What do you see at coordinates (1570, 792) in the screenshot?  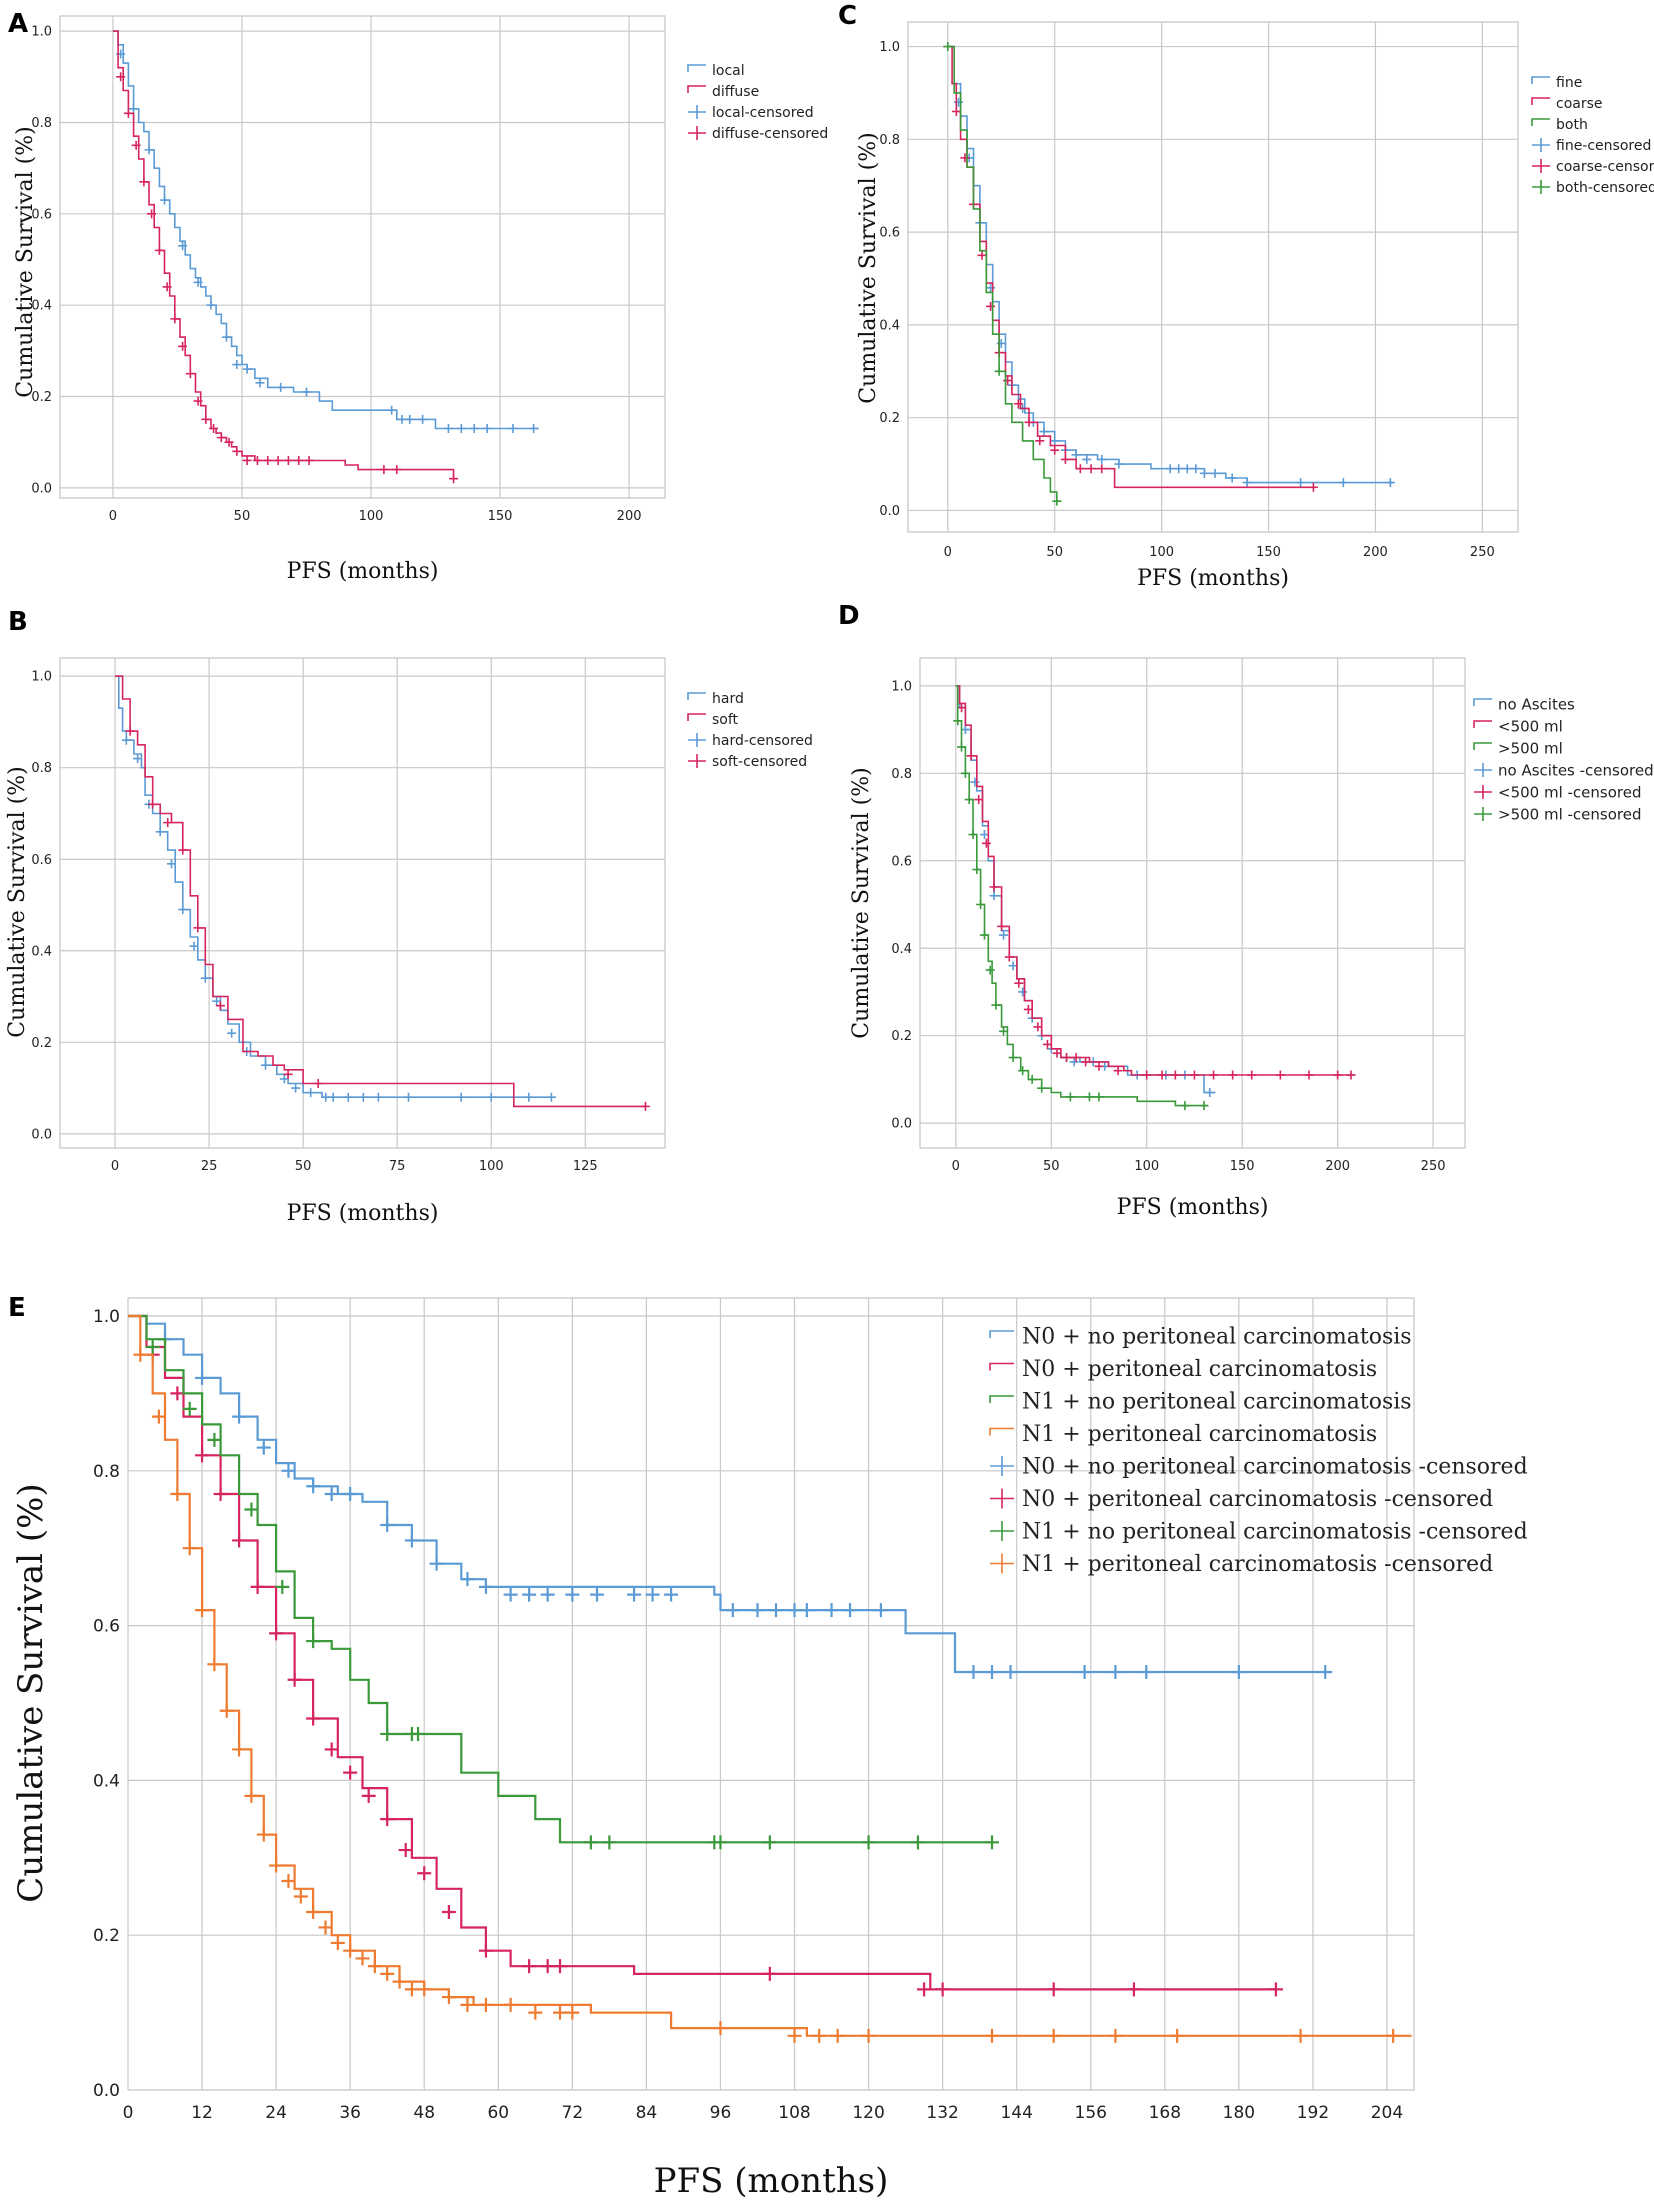 I see `legend-item-label: <500 ml -censored` at bounding box center [1570, 792].